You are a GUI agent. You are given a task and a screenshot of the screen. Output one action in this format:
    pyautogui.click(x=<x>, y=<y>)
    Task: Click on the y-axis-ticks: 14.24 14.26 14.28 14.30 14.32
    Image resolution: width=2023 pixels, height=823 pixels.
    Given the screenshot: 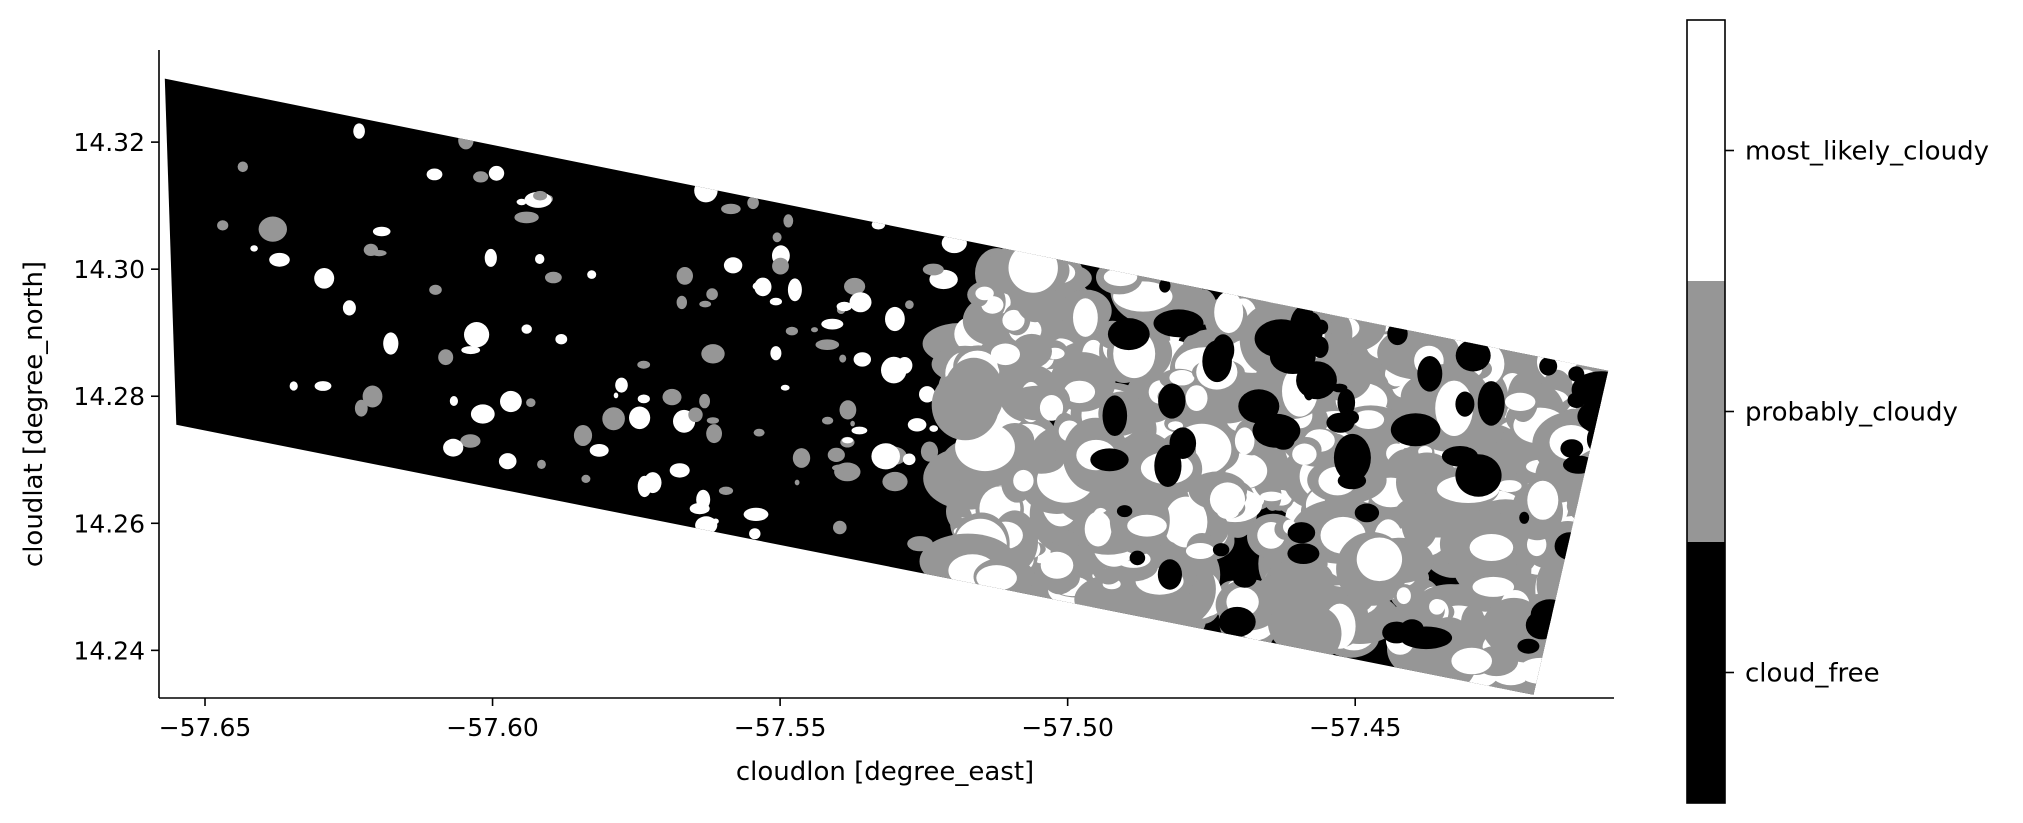 What is the action you would take?
    pyautogui.click(x=116, y=396)
    